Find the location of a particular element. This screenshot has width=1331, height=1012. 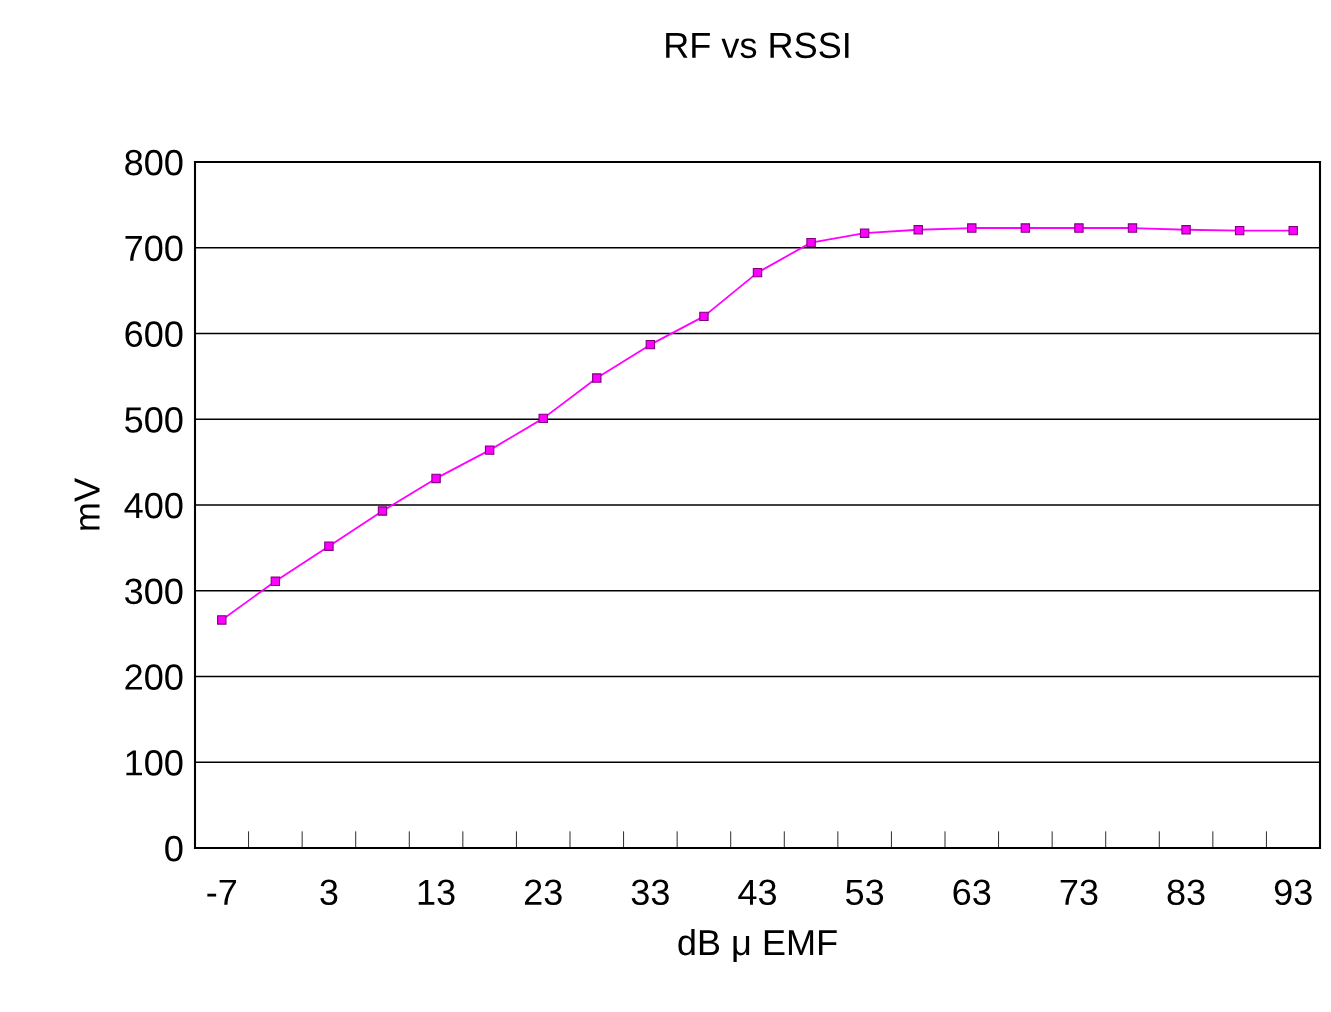

y-tick-label: 100 is located at coordinates (154, 763).